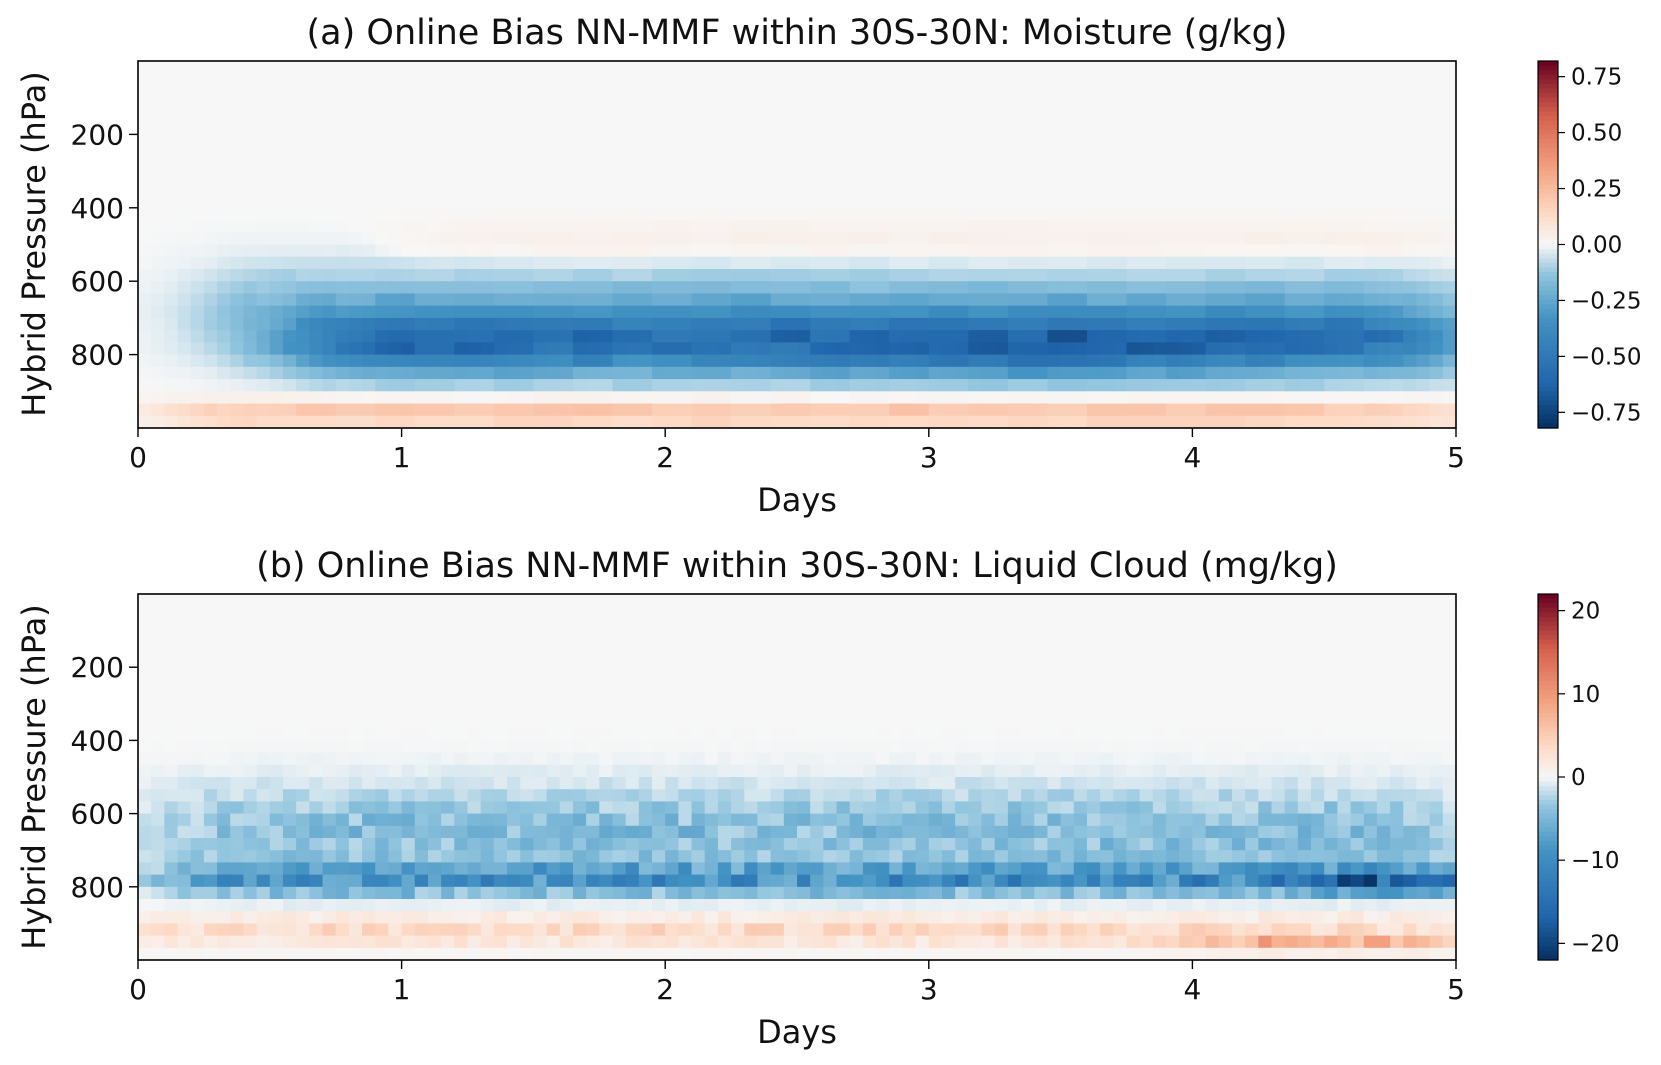 The width and height of the screenshot is (1661, 1065). What do you see at coordinates (1548, 128) in the screenshot?
I see `colorbar-segment` at bounding box center [1548, 128].